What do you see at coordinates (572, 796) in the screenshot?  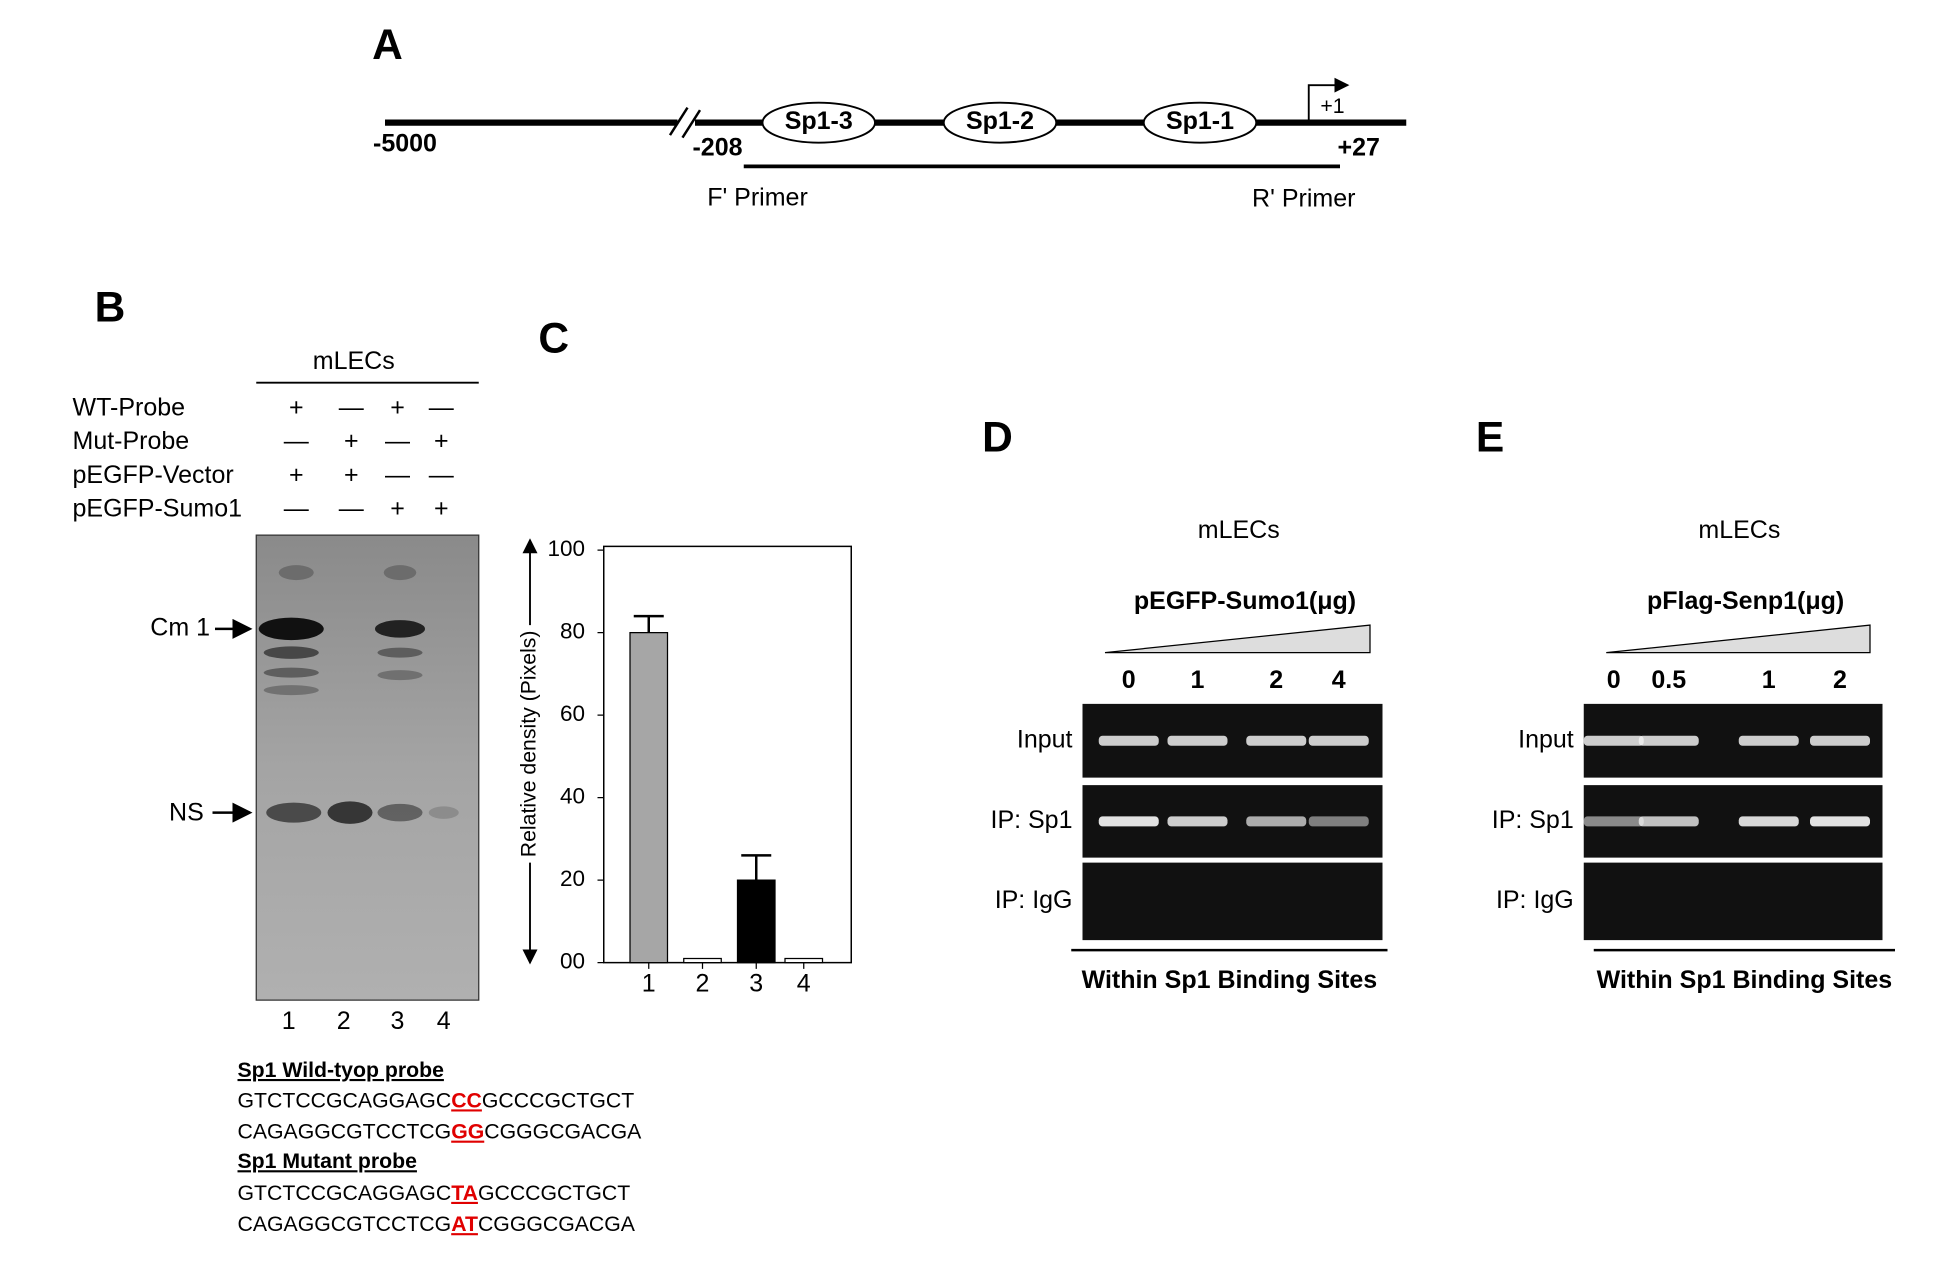 I see `y-tick-label: 40` at bounding box center [572, 796].